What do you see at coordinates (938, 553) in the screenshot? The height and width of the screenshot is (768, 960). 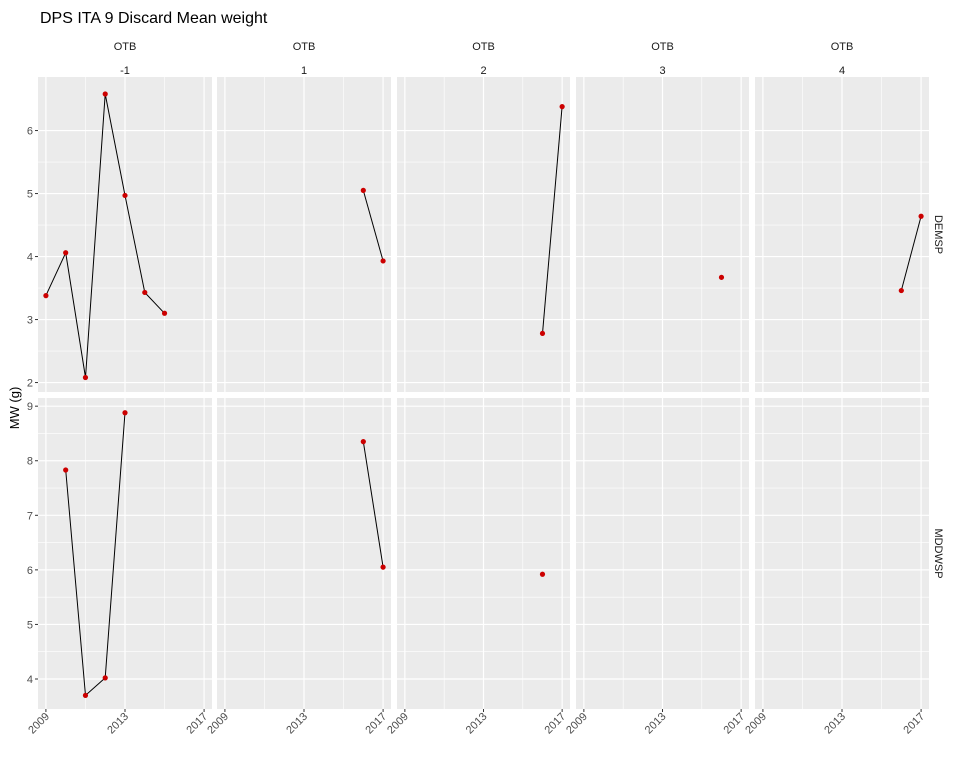 I see `row-strip-label: MDDWSP` at bounding box center [938, 553].